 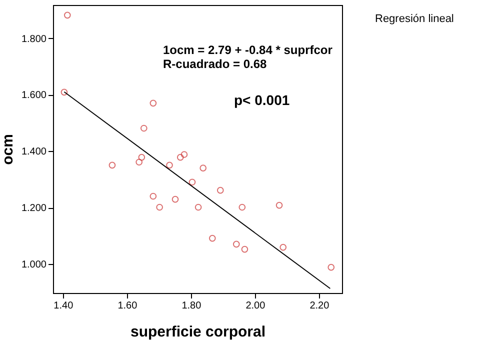 I want to click on y-tick-label: 1.200, so click(x=34, y=208).